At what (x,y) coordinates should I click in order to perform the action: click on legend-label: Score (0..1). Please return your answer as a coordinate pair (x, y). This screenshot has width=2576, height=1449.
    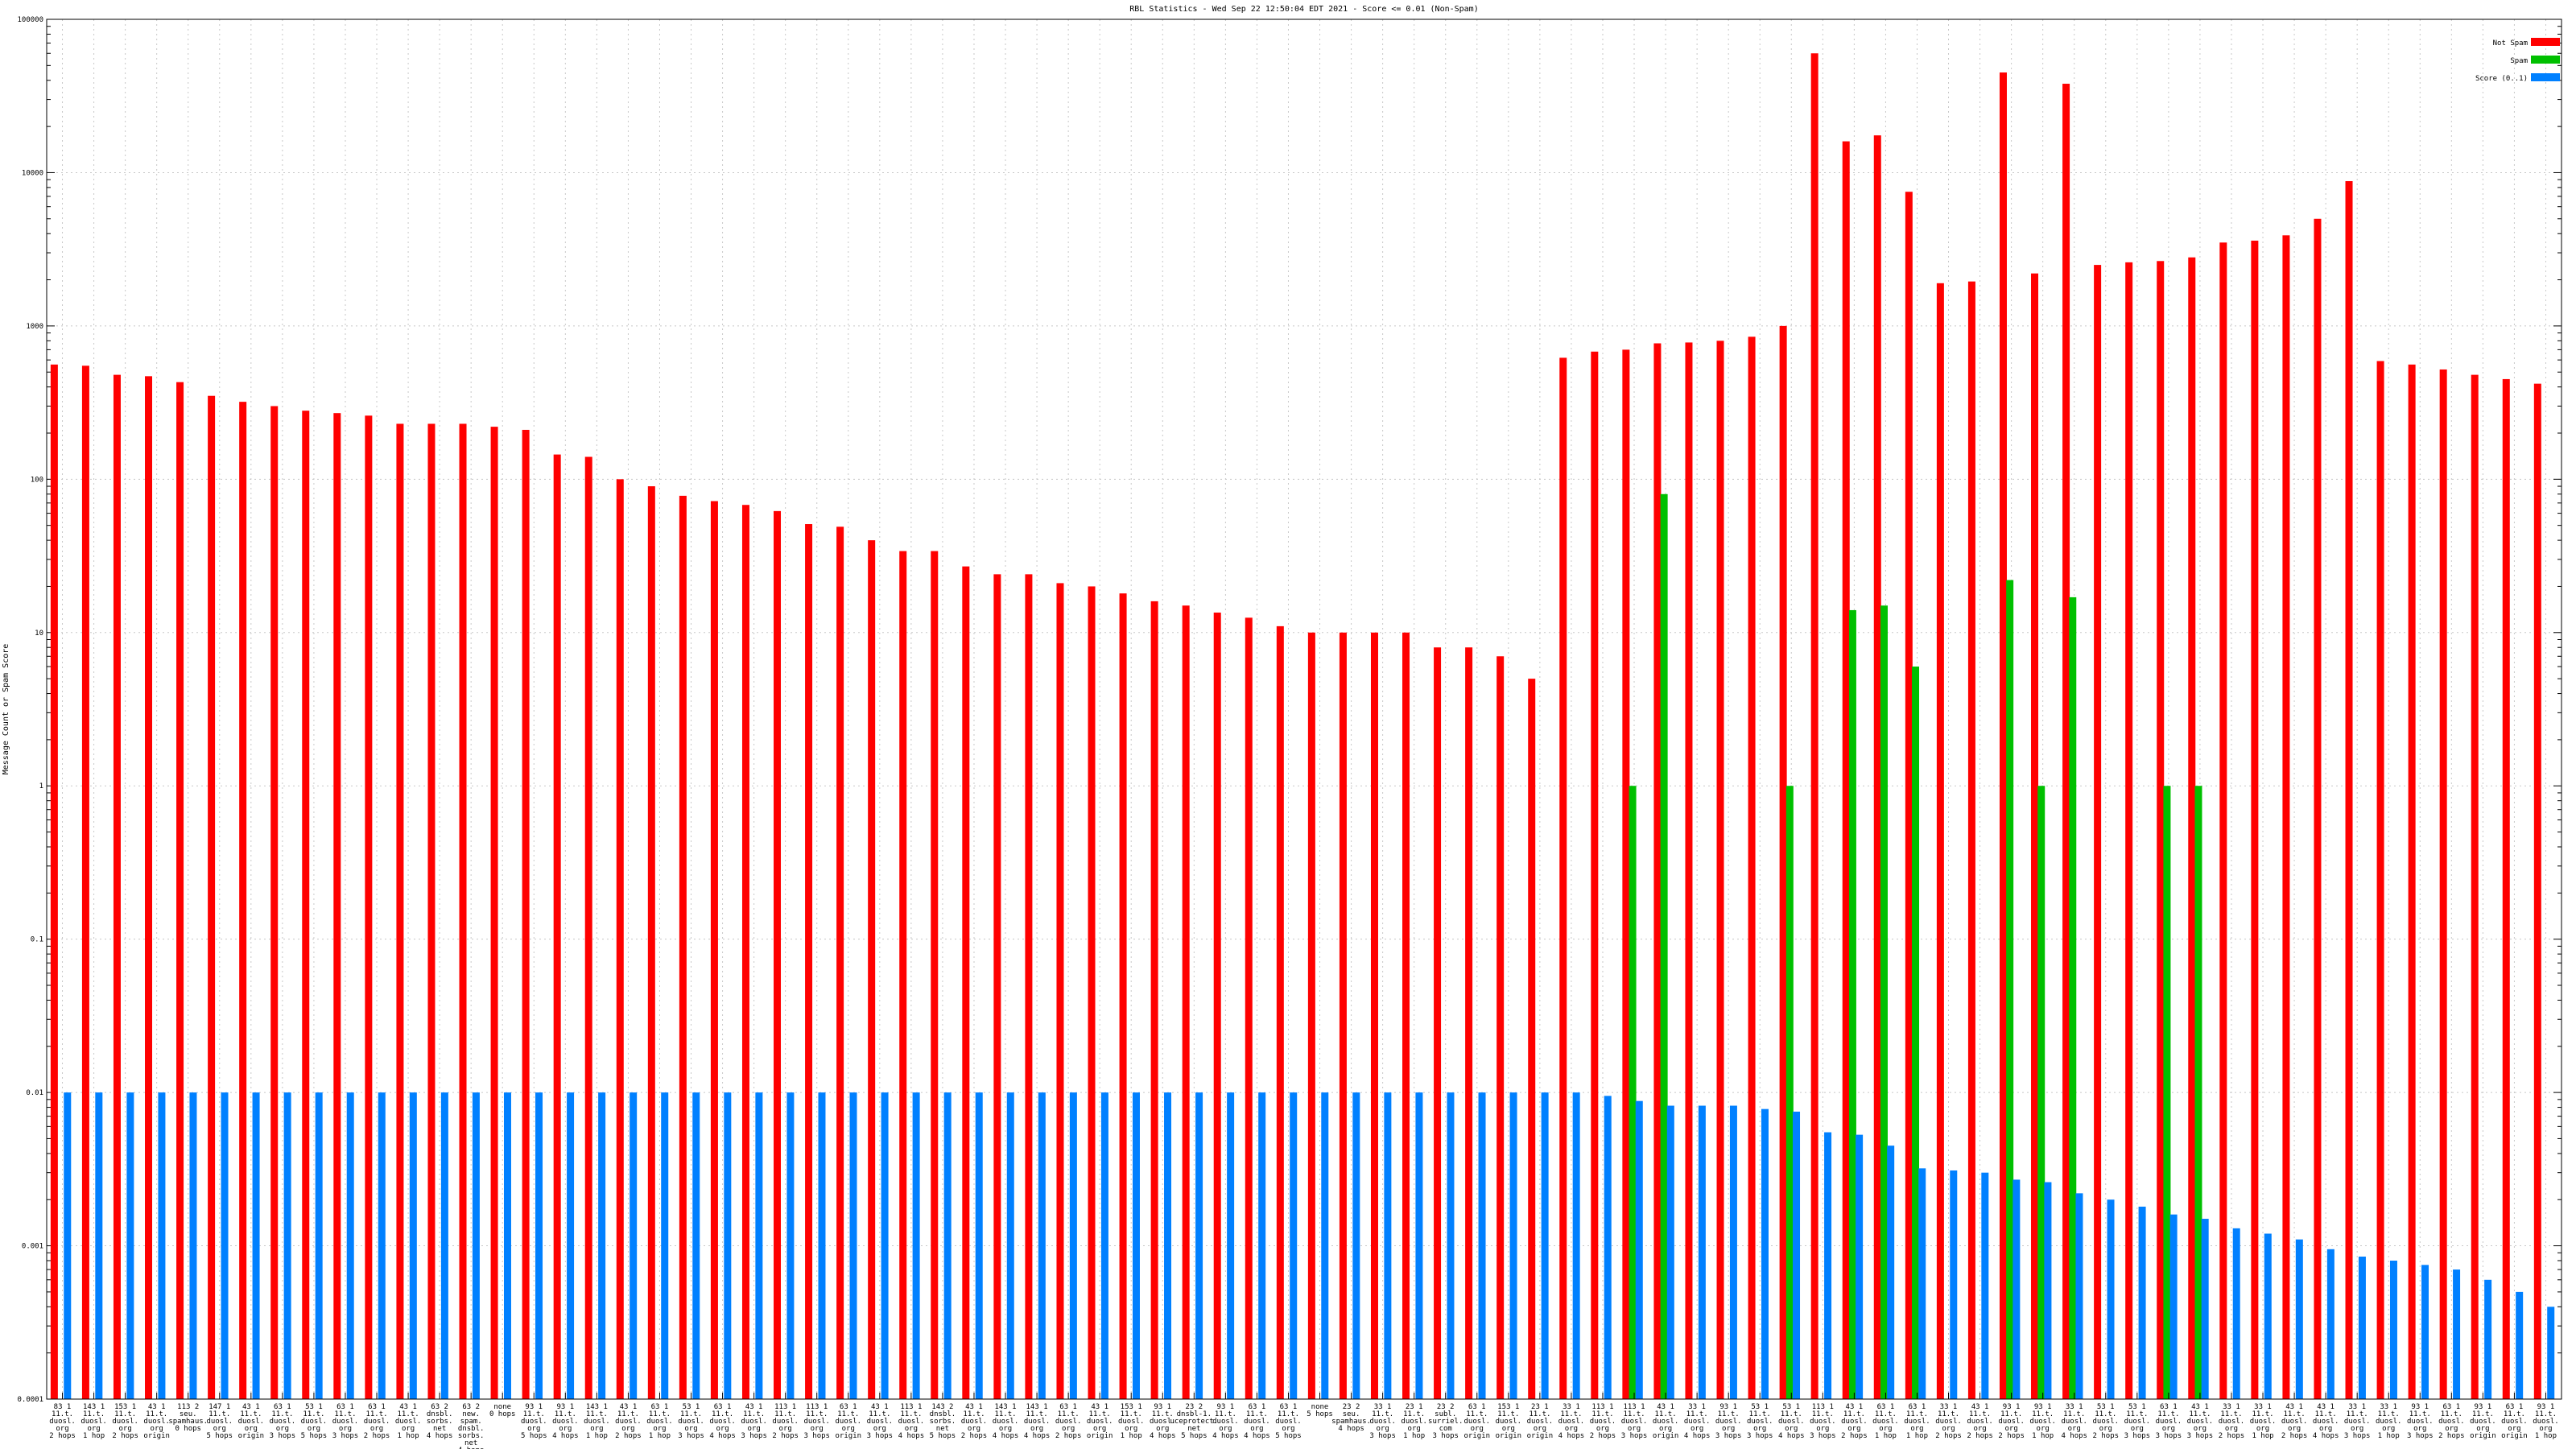
    Looking at the image, I should click on (2501, 79).